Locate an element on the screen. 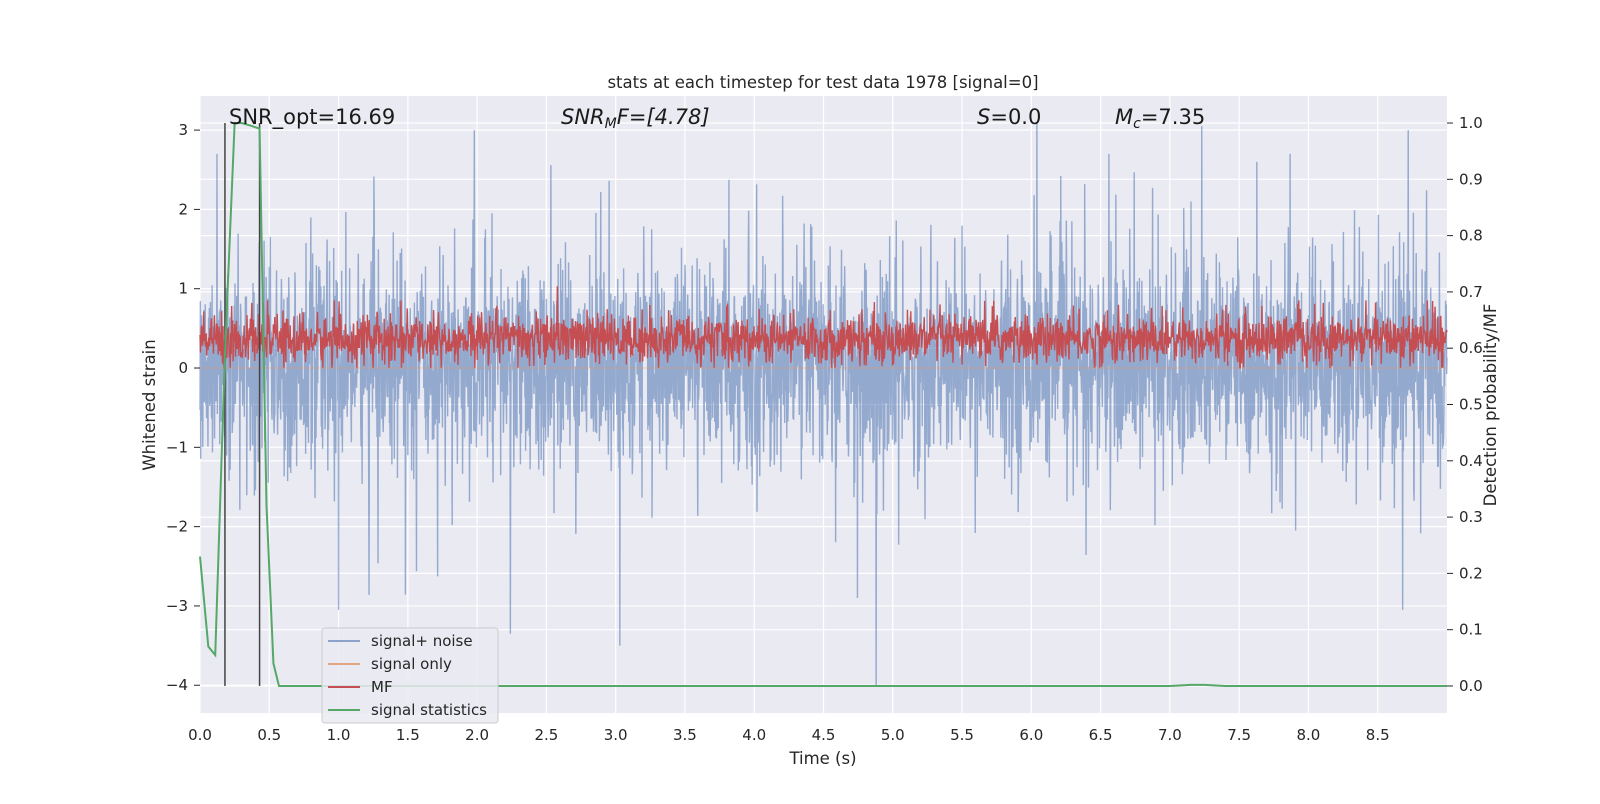  y-right-tick-label: 1.0 is located at coordinates (1471, 123).